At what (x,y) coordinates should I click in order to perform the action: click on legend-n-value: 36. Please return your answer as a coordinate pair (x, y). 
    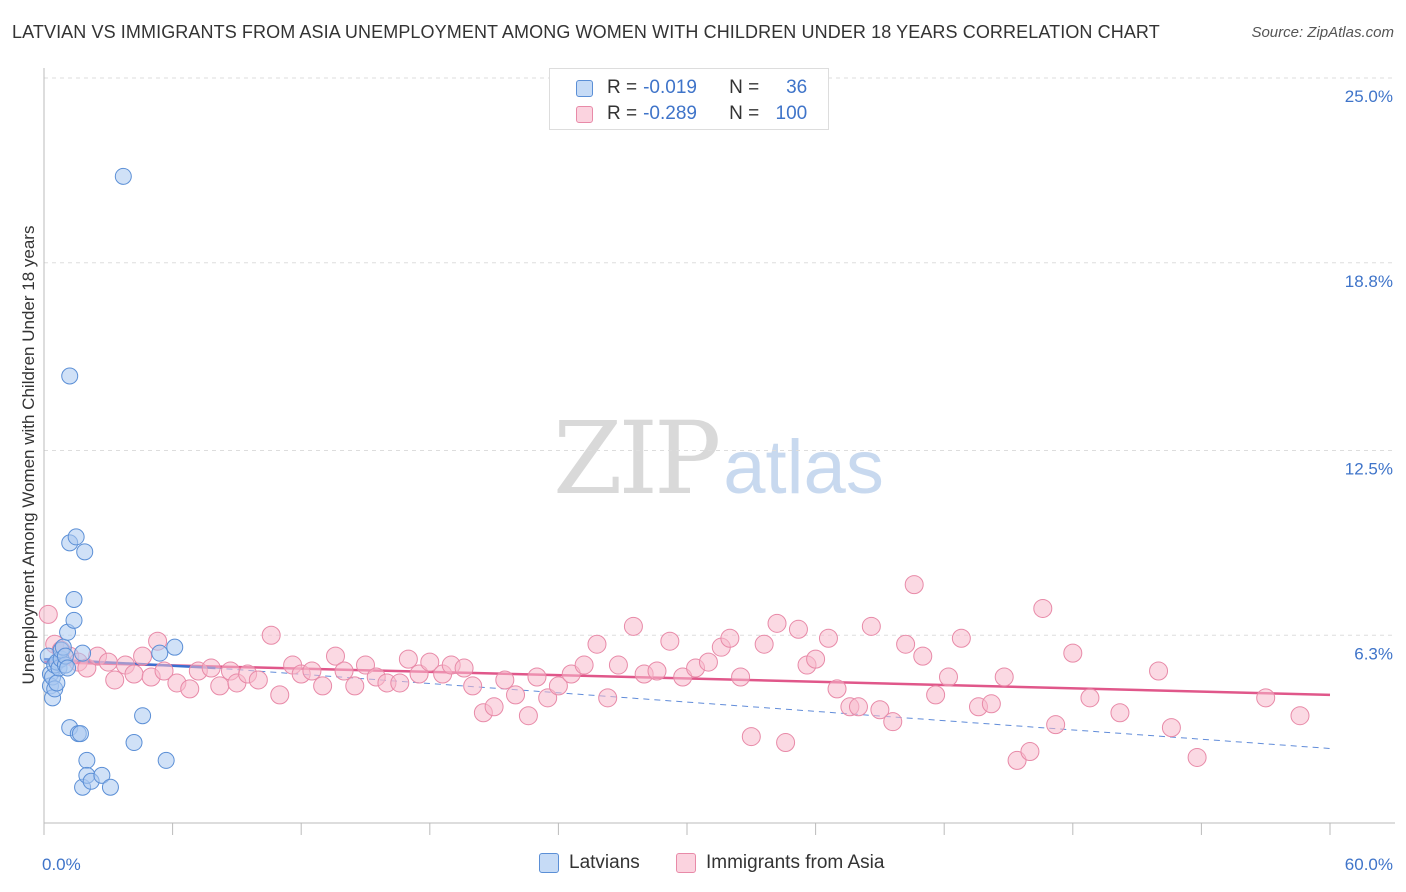
    Looking at the image, I should click on (797, 87).